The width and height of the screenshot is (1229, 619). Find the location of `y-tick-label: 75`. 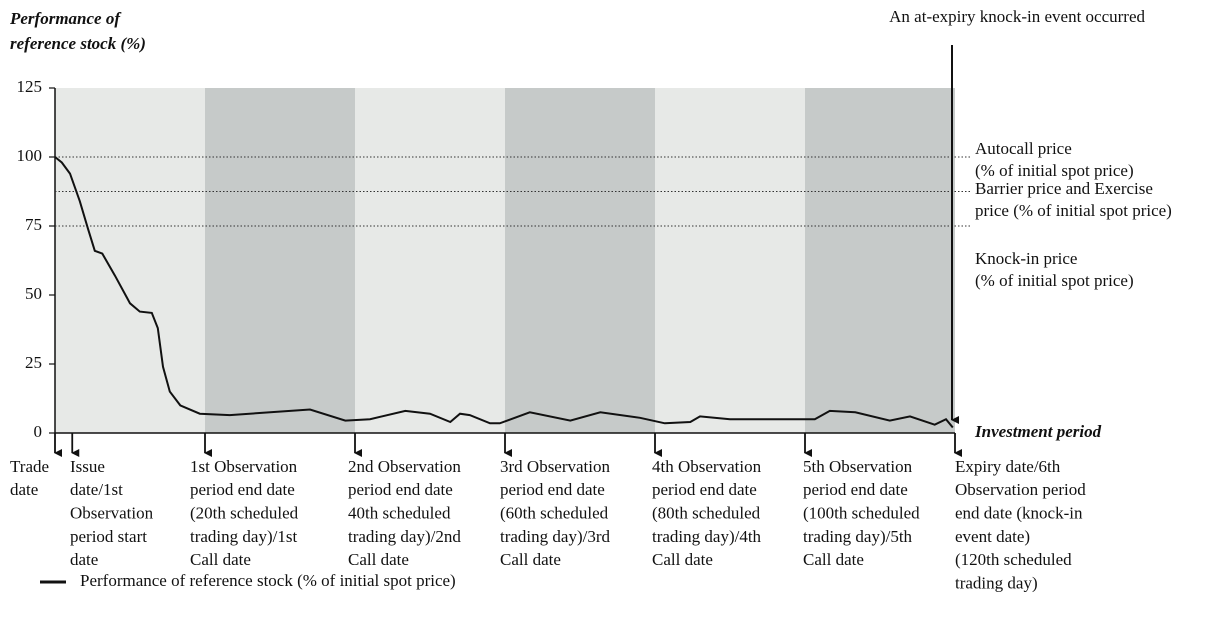

y-tick-label: 75 is located at coordinates (33, 224).